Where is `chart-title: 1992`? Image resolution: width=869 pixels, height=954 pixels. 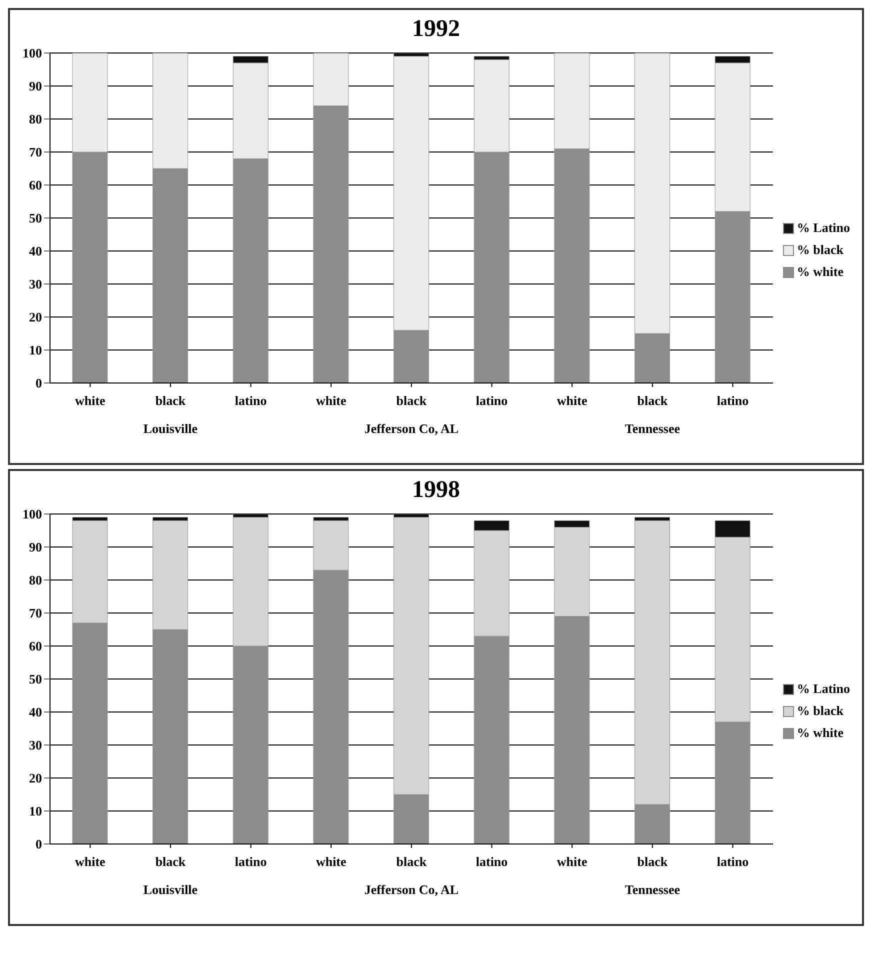 chart-title: 1992 is located at coordinates (436, 29).